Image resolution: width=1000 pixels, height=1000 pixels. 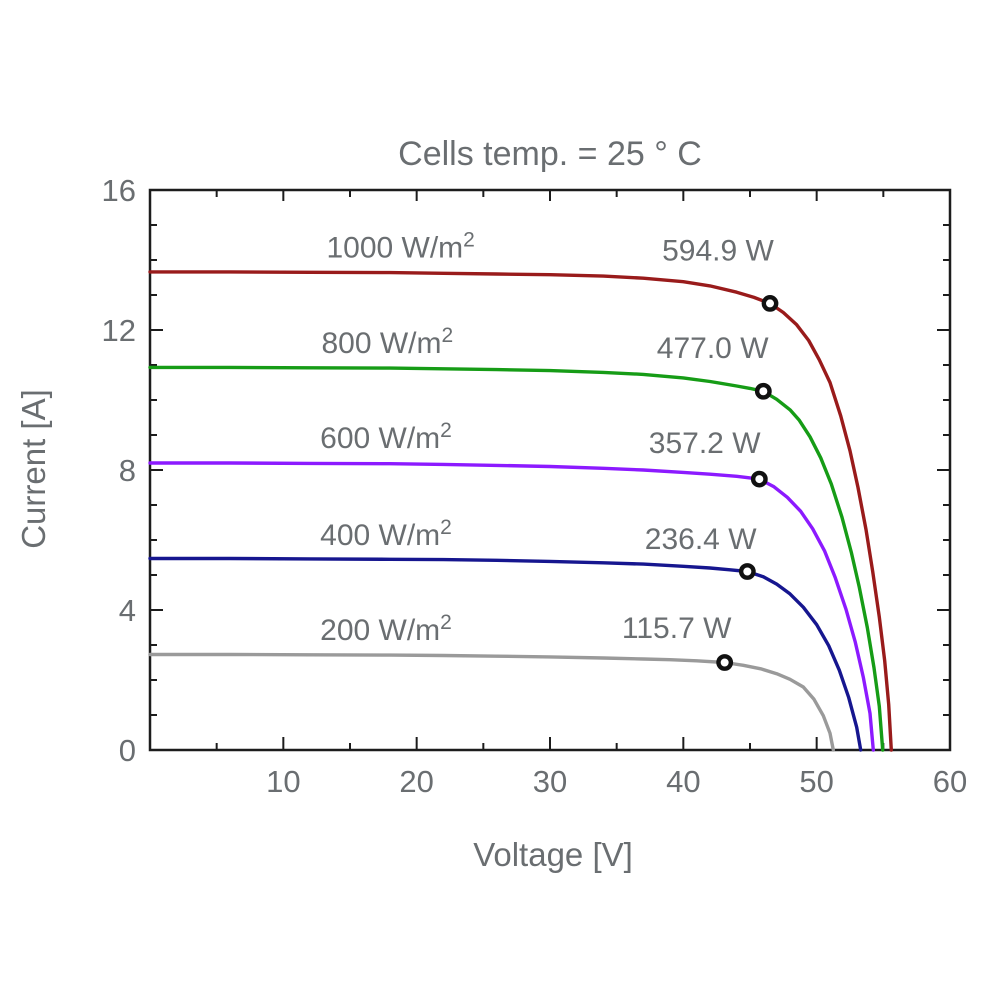 What do you see at coordinates (677, 628) in the screenshot?
I see `power-label-irradiance-200: 115.7 W` at bounding box center [677, 628].